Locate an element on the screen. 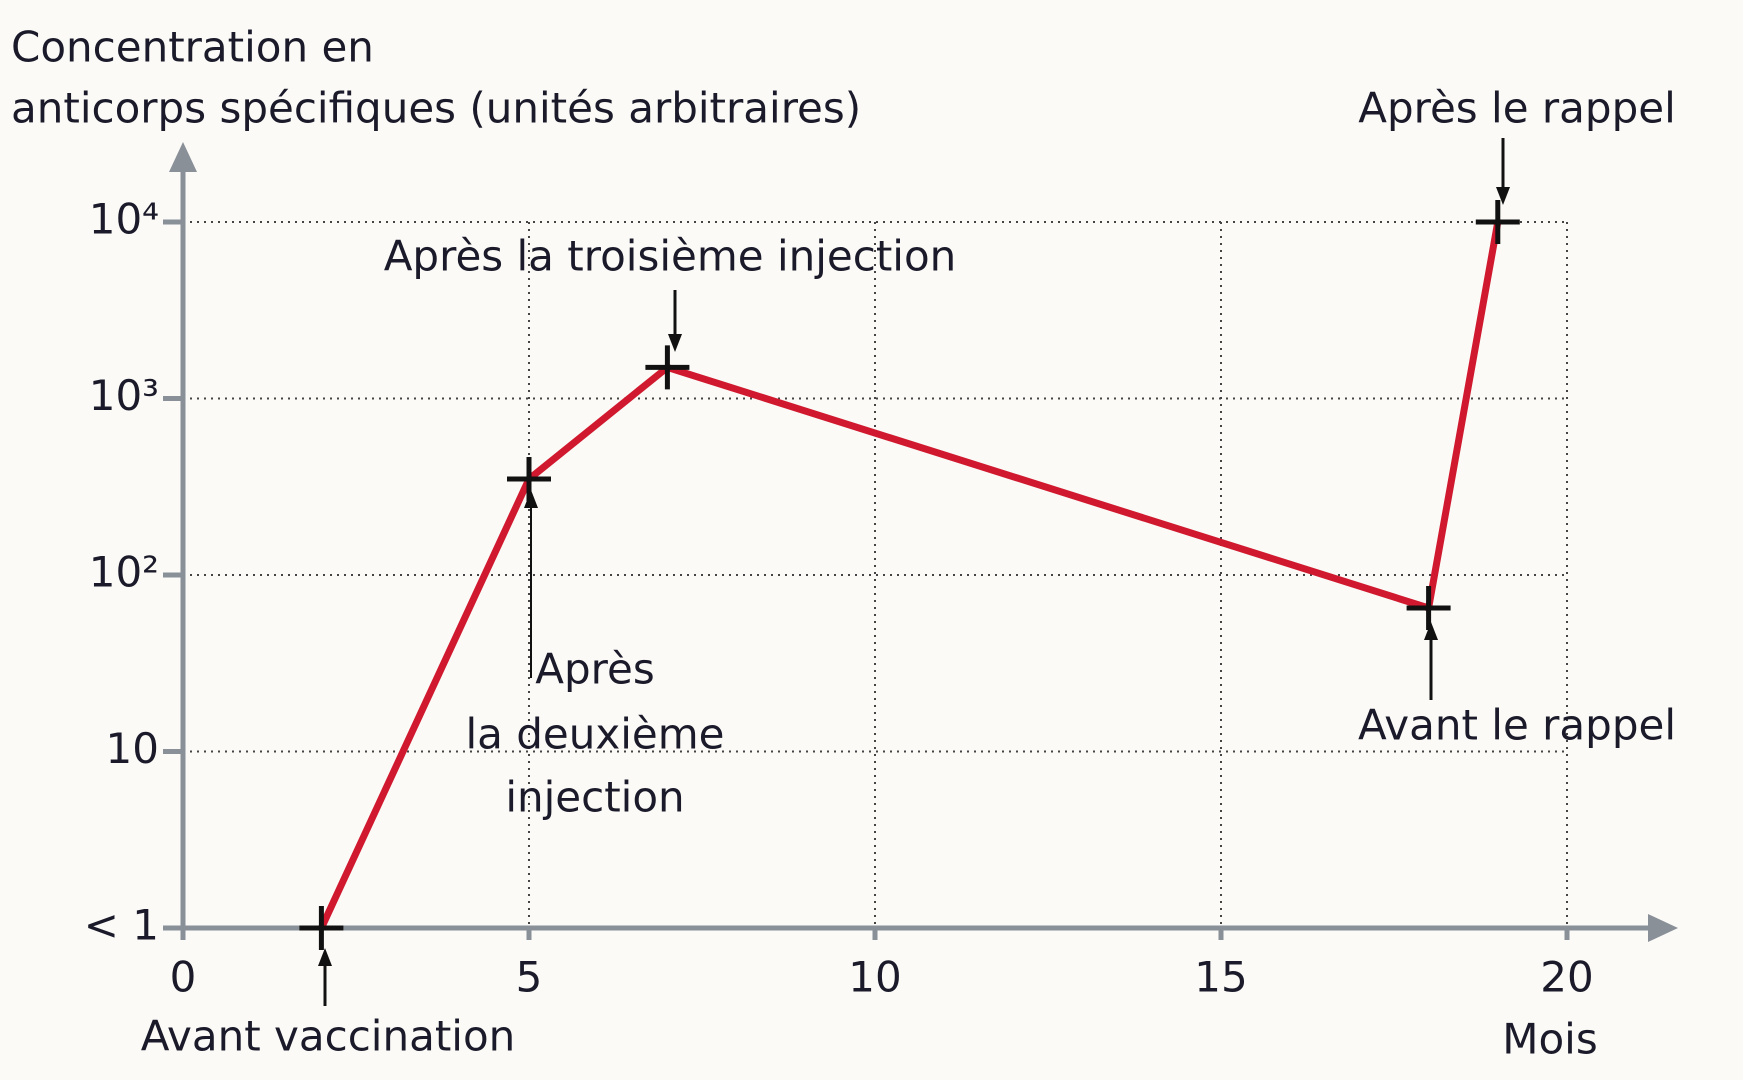 The width and height of the screenshot is (1743, 1080). y-axis-arrow is located at coordinates (183, 157).